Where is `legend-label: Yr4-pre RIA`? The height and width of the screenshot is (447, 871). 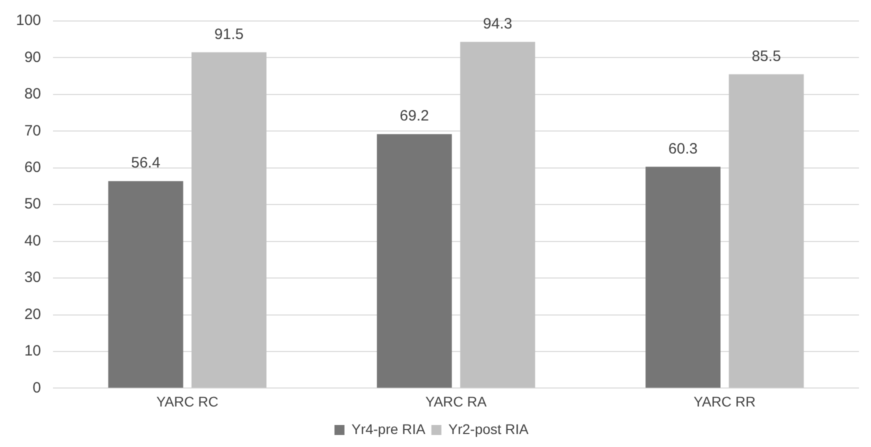
legend-label: Yr4-pre RIA is located at coordinates (388, 428).